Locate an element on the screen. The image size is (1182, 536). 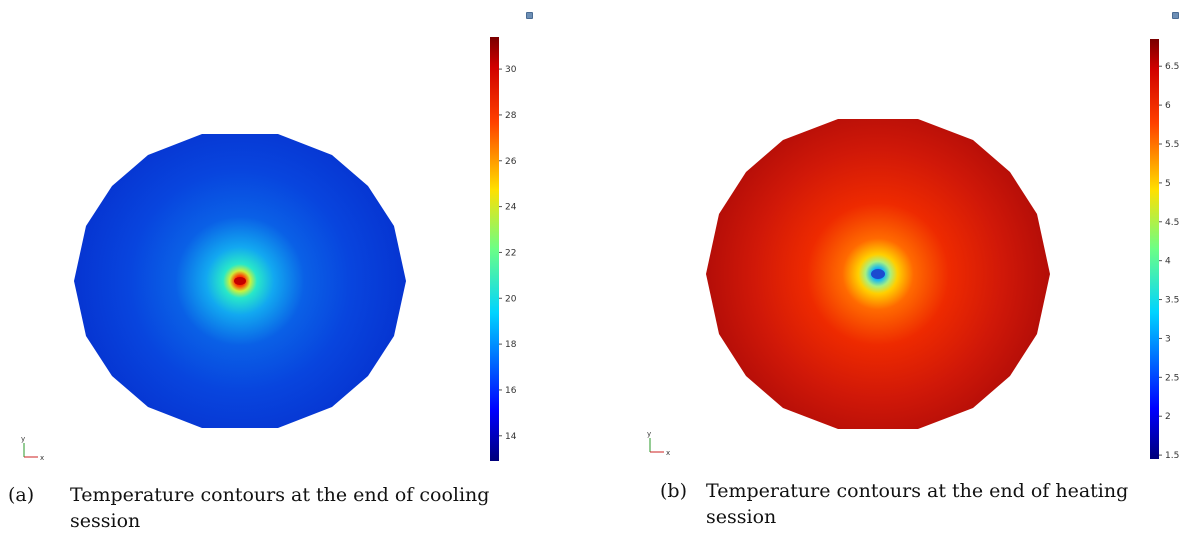
colorbar-tick-label: 3.5 is located at coordinates (1172, 301).